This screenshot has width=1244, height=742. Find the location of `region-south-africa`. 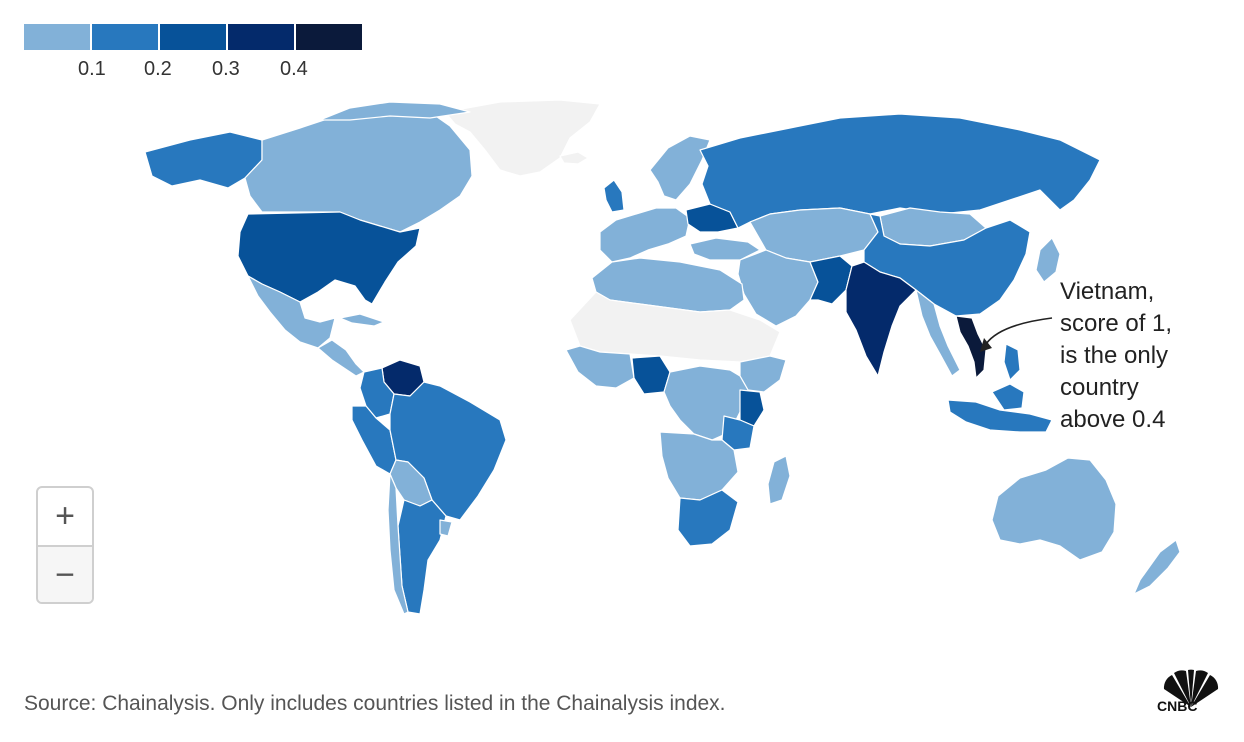

region-south-africa is located at coordinates (708, 518).